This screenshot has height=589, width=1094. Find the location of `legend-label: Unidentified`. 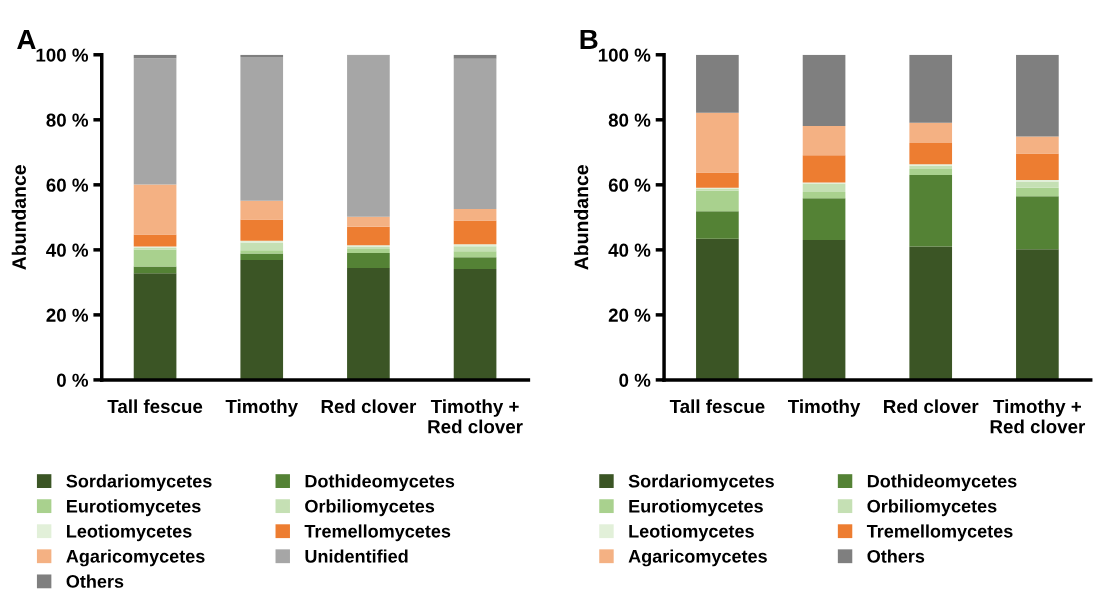

legend-label: Unidentified is located at coordinates (356, 556).